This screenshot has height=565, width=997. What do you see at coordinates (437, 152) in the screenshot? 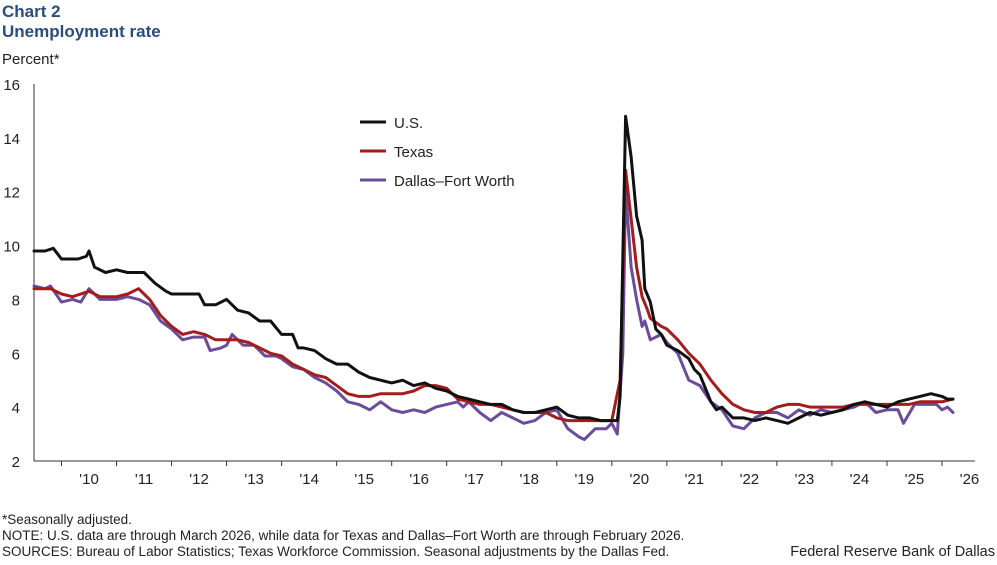
I see `legend: U.S. Texas Dallas–Fort Worth` at bounding box center [437, 152].